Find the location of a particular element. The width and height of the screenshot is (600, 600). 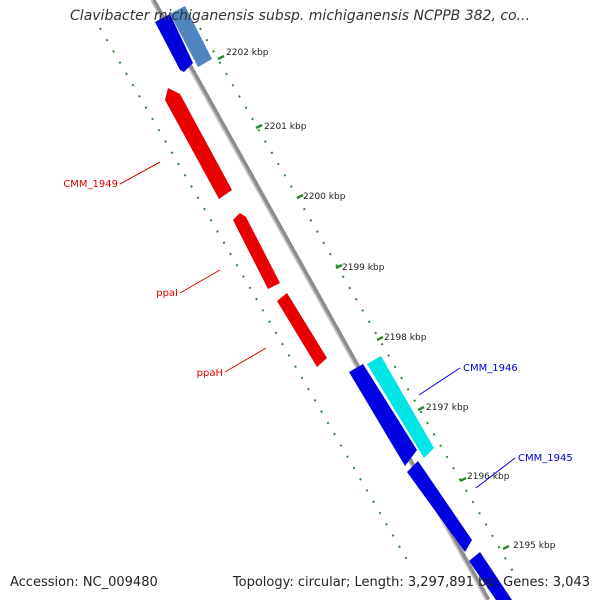

label-ppai: ppaI is located at coordinates (167, 293).